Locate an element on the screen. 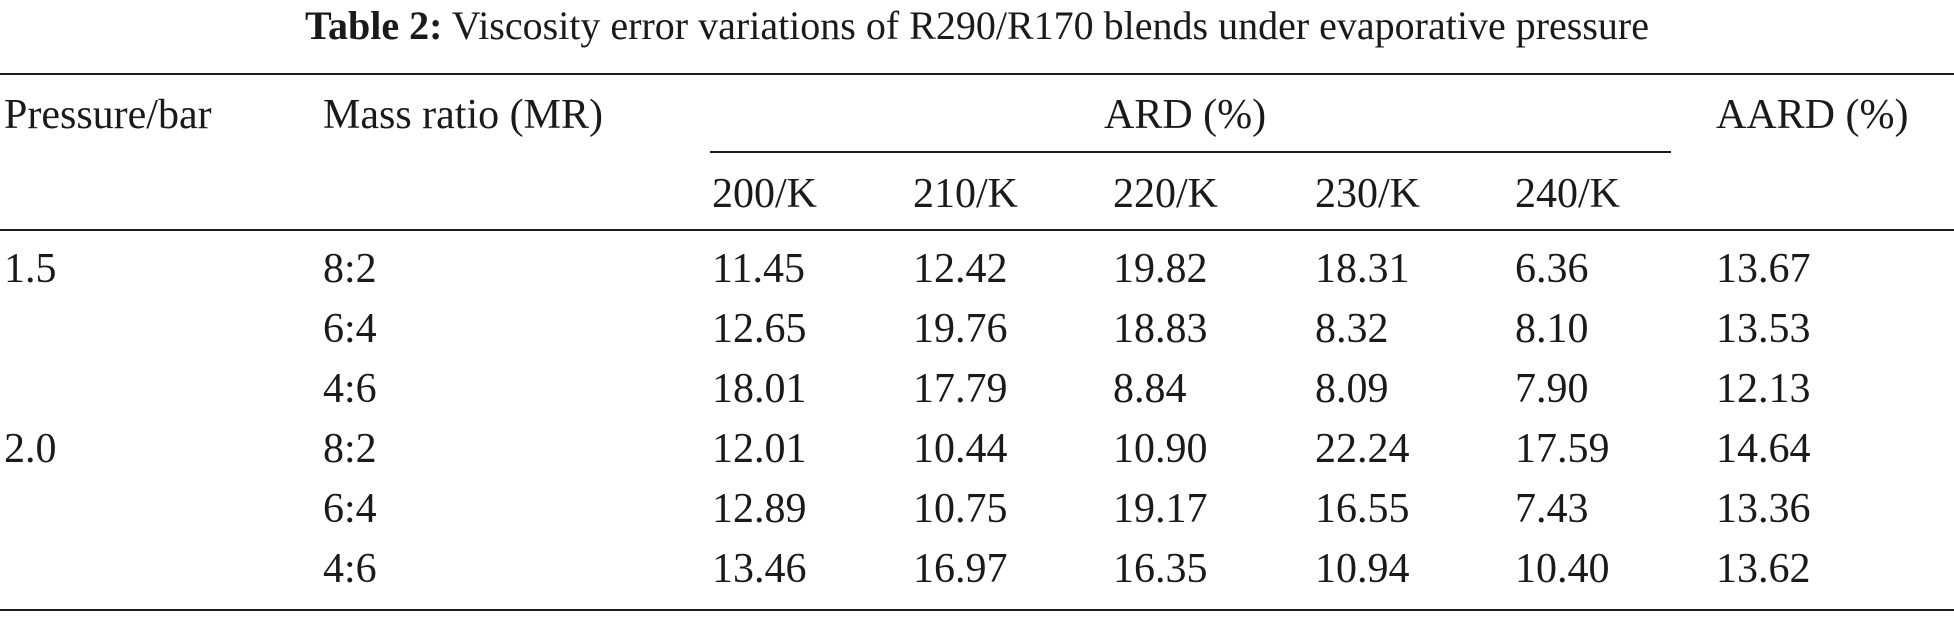 The image size is (1954, 617). cell-ard-200k: 13.46 is located at coordinates (759, 569).